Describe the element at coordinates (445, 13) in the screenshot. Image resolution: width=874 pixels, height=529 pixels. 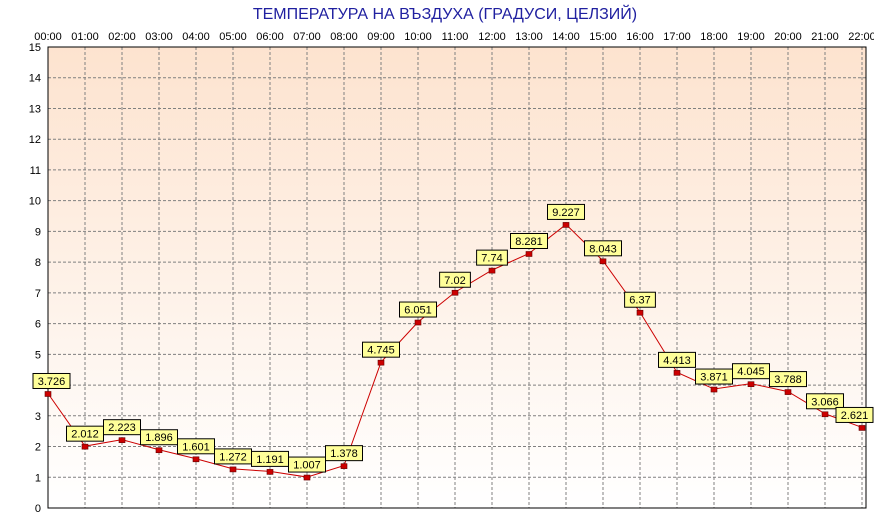
I see `chart-title: ТЕМПЕРАТУРА НА ВЪЗДУХА (ГРАДУСИ, ЦЕЛЗИЙ)` at that location.